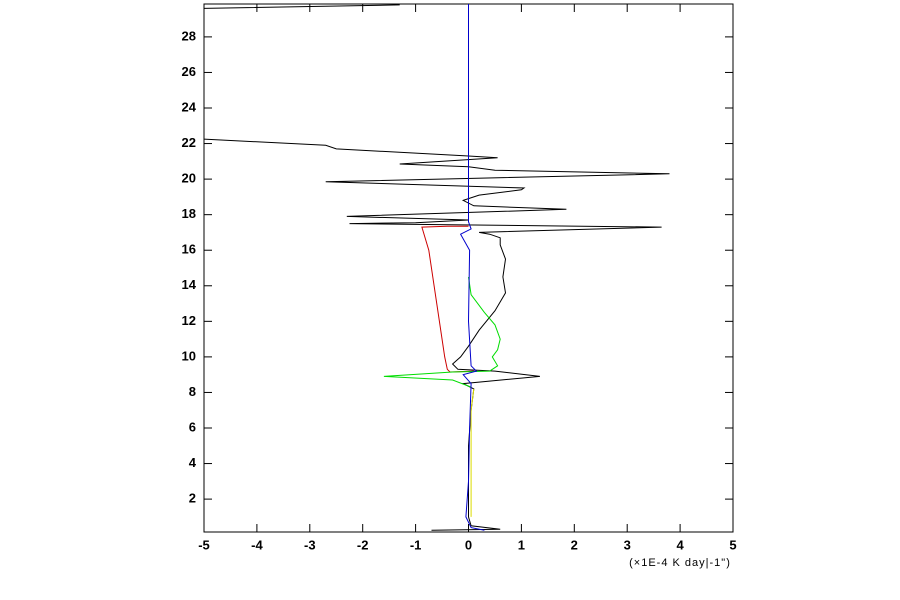  I want to click on y-tick-label: 20, so click(189, 178).